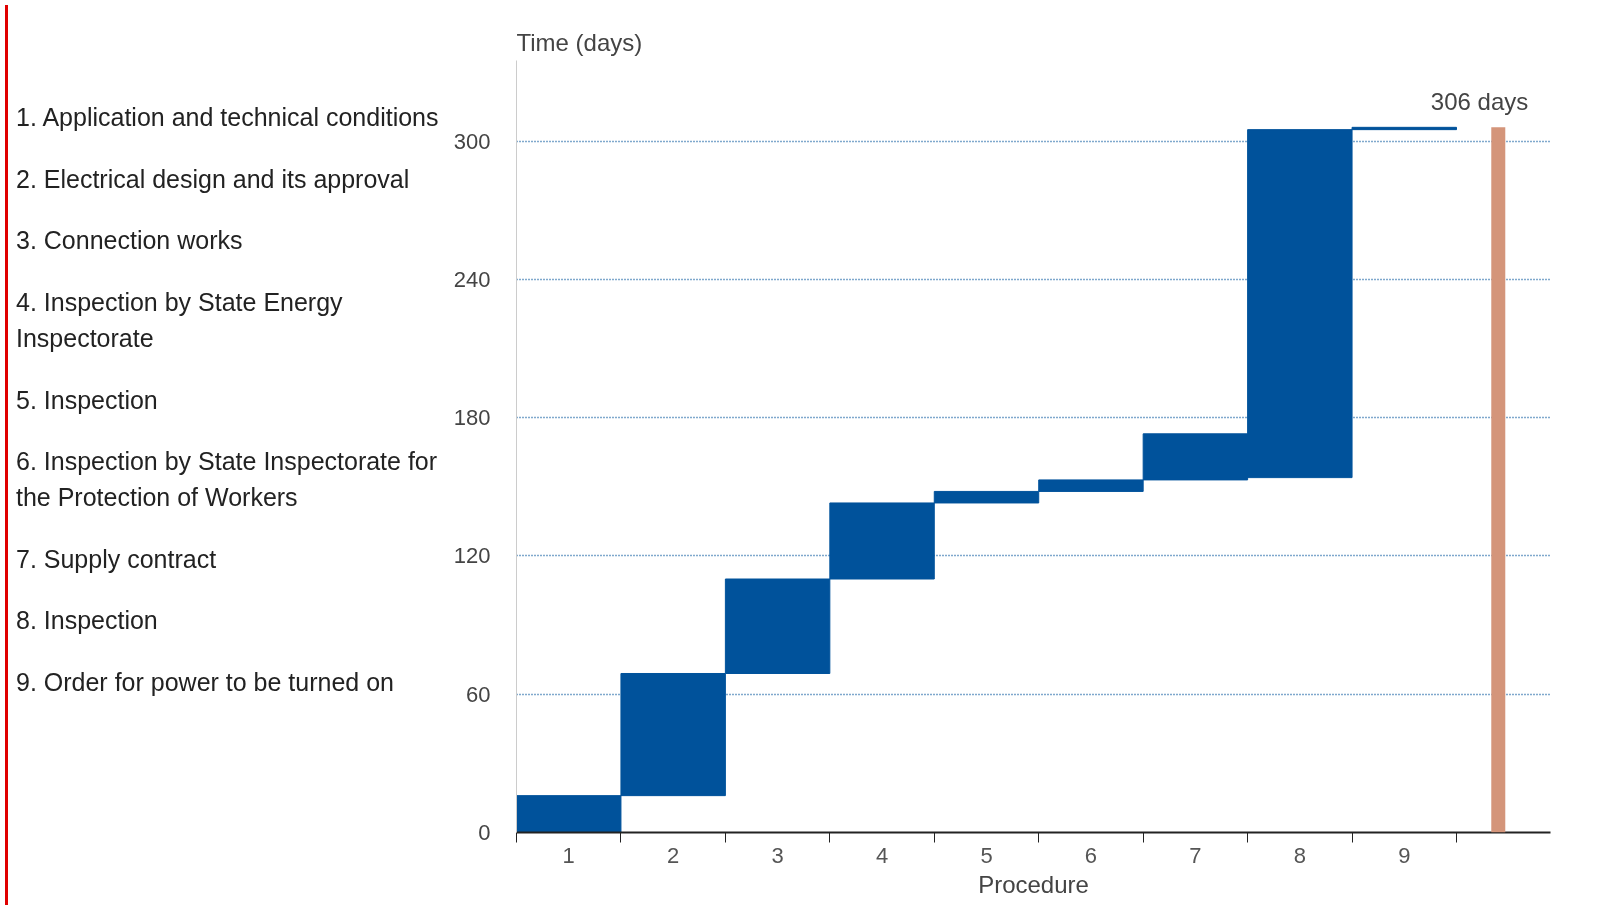 The width and height of the screenshot is (1603, 923). I want to click on x-tick-label: 6, so click(1091, 855).